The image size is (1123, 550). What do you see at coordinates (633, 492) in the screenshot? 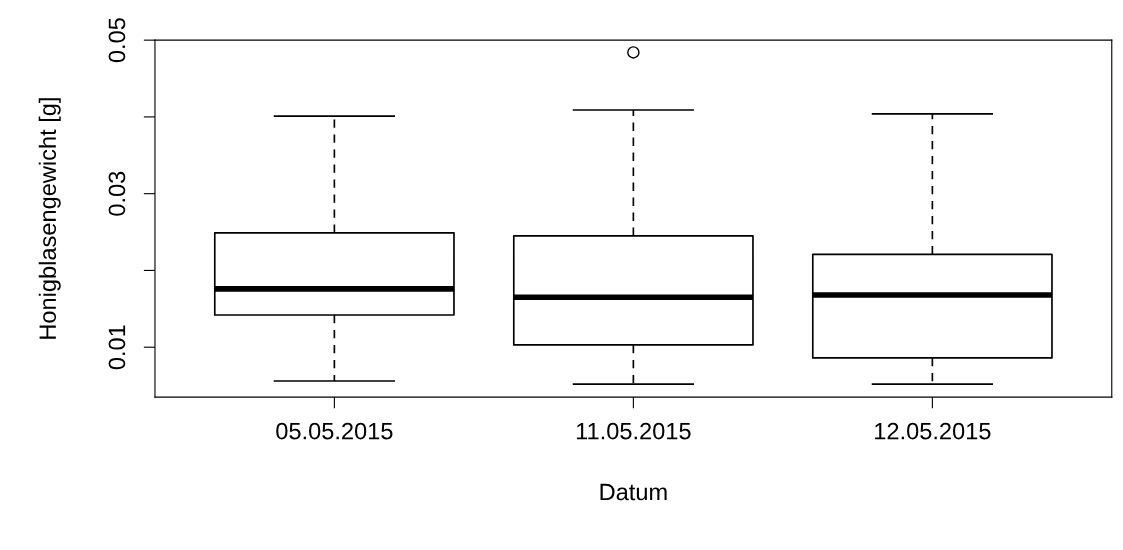
I see `x-axis-title: Datum` at bounding box center [633, 492].